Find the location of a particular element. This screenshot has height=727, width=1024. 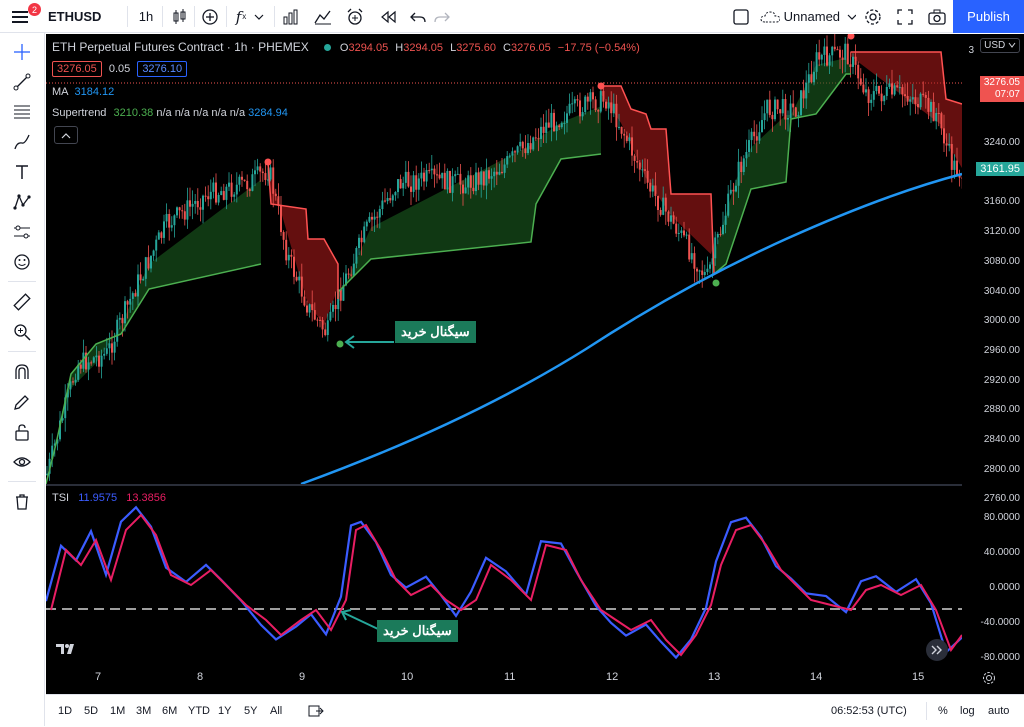

buy-price-button: 3276.10 is located at coordinates (162, 69).